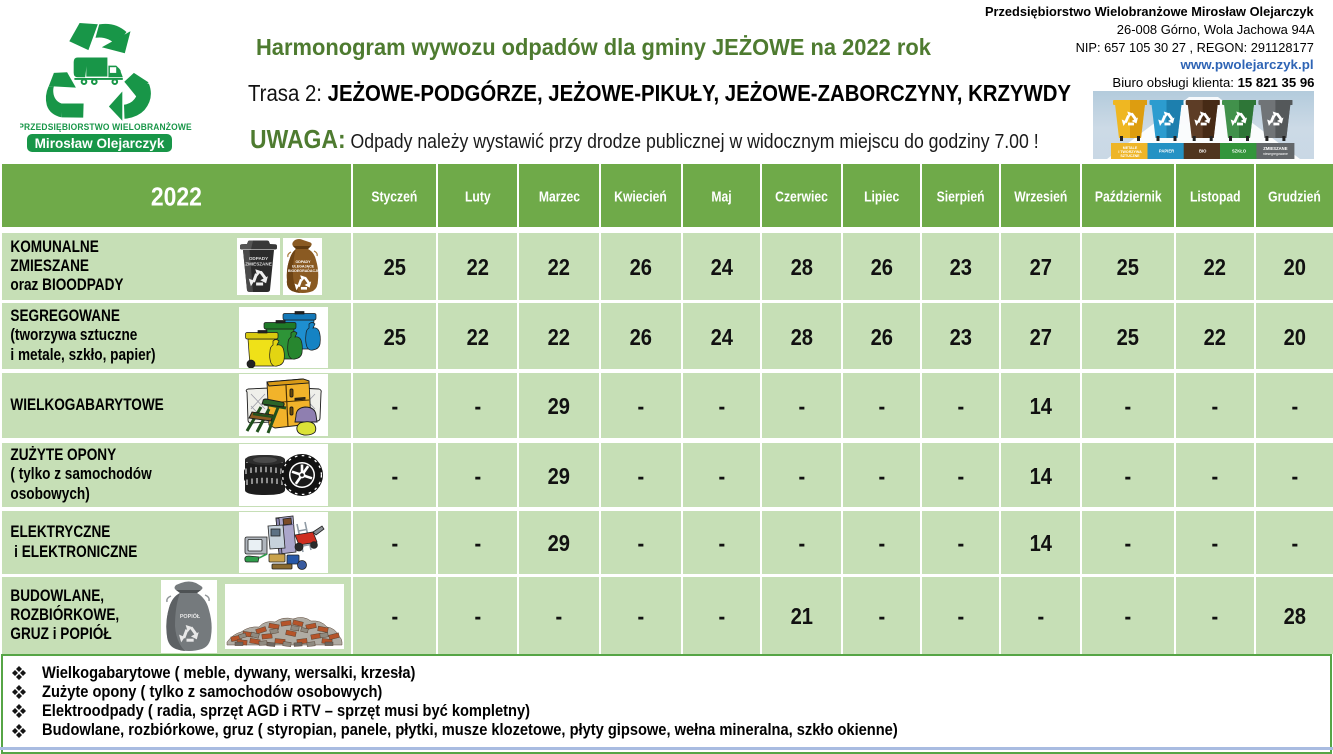 This screenshot has width=1333, height=754. What do you see at coordinates (1203, 151) in the screenshot?
I see `svg-text: BIO` at bounding box center [1203, 151].